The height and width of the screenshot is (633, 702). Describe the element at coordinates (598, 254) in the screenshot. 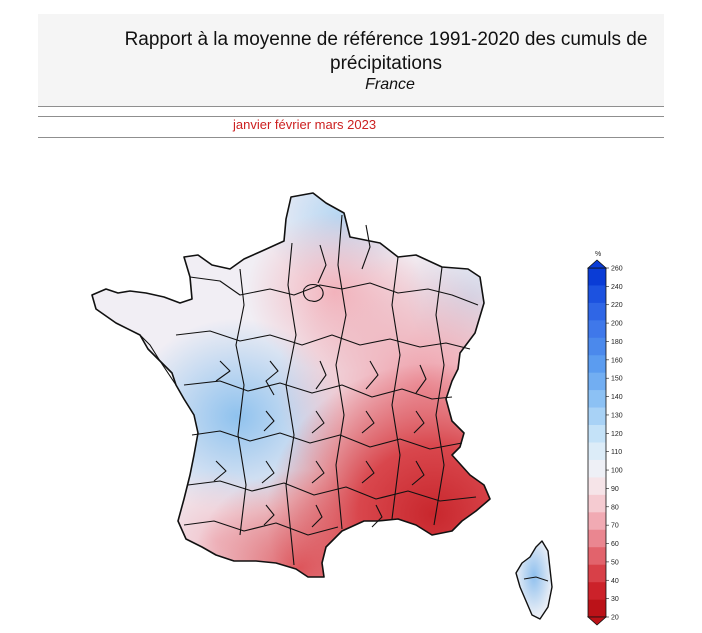

I see `legend-unit: %` at that location.